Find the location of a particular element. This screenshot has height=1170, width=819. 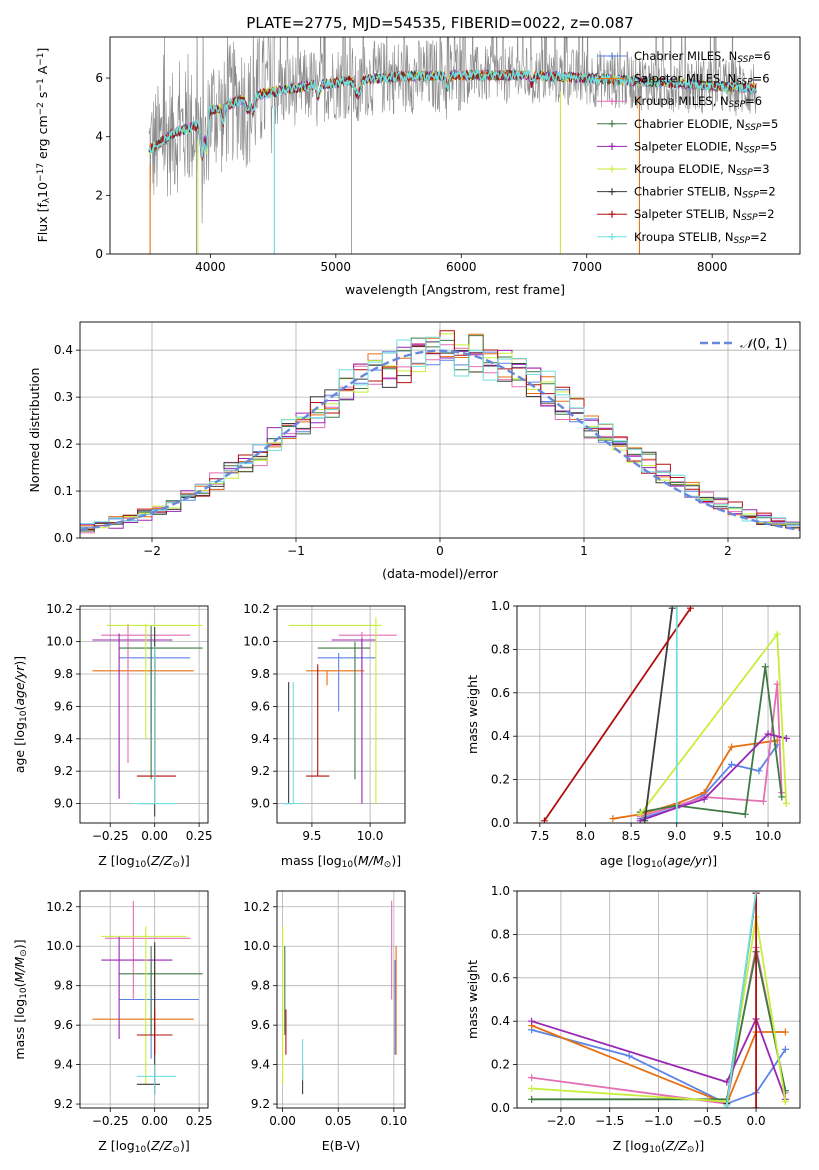

mass_vs_EBV-xlabel: E(B-V) is located at coordinates (341, 1145).